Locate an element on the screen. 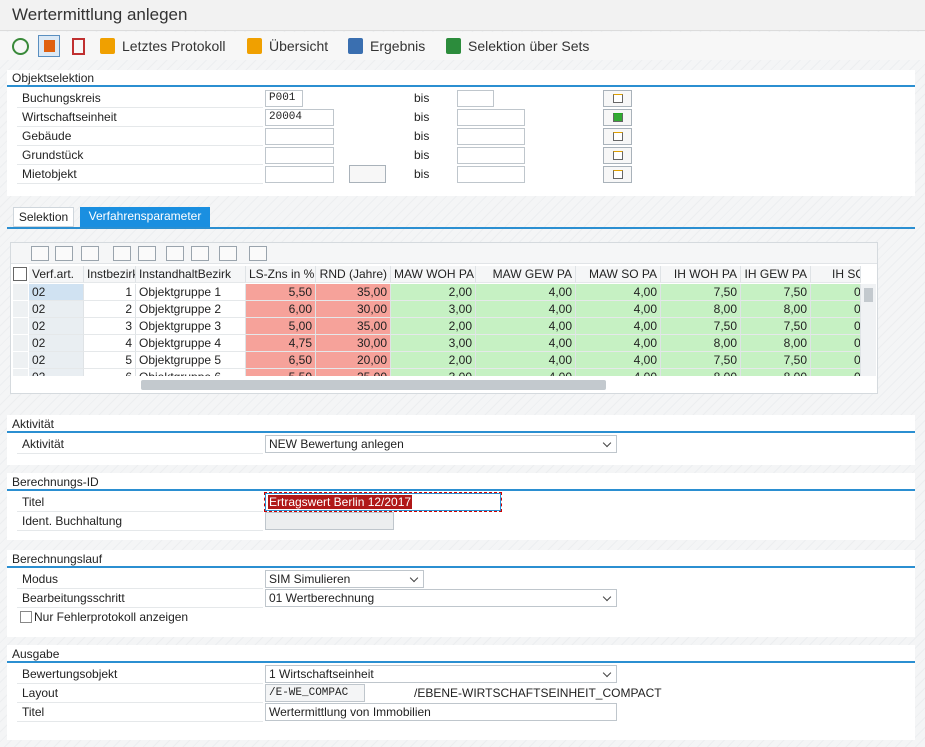  dropdown: SIM Simulieren is located at coordinates (344, 579).